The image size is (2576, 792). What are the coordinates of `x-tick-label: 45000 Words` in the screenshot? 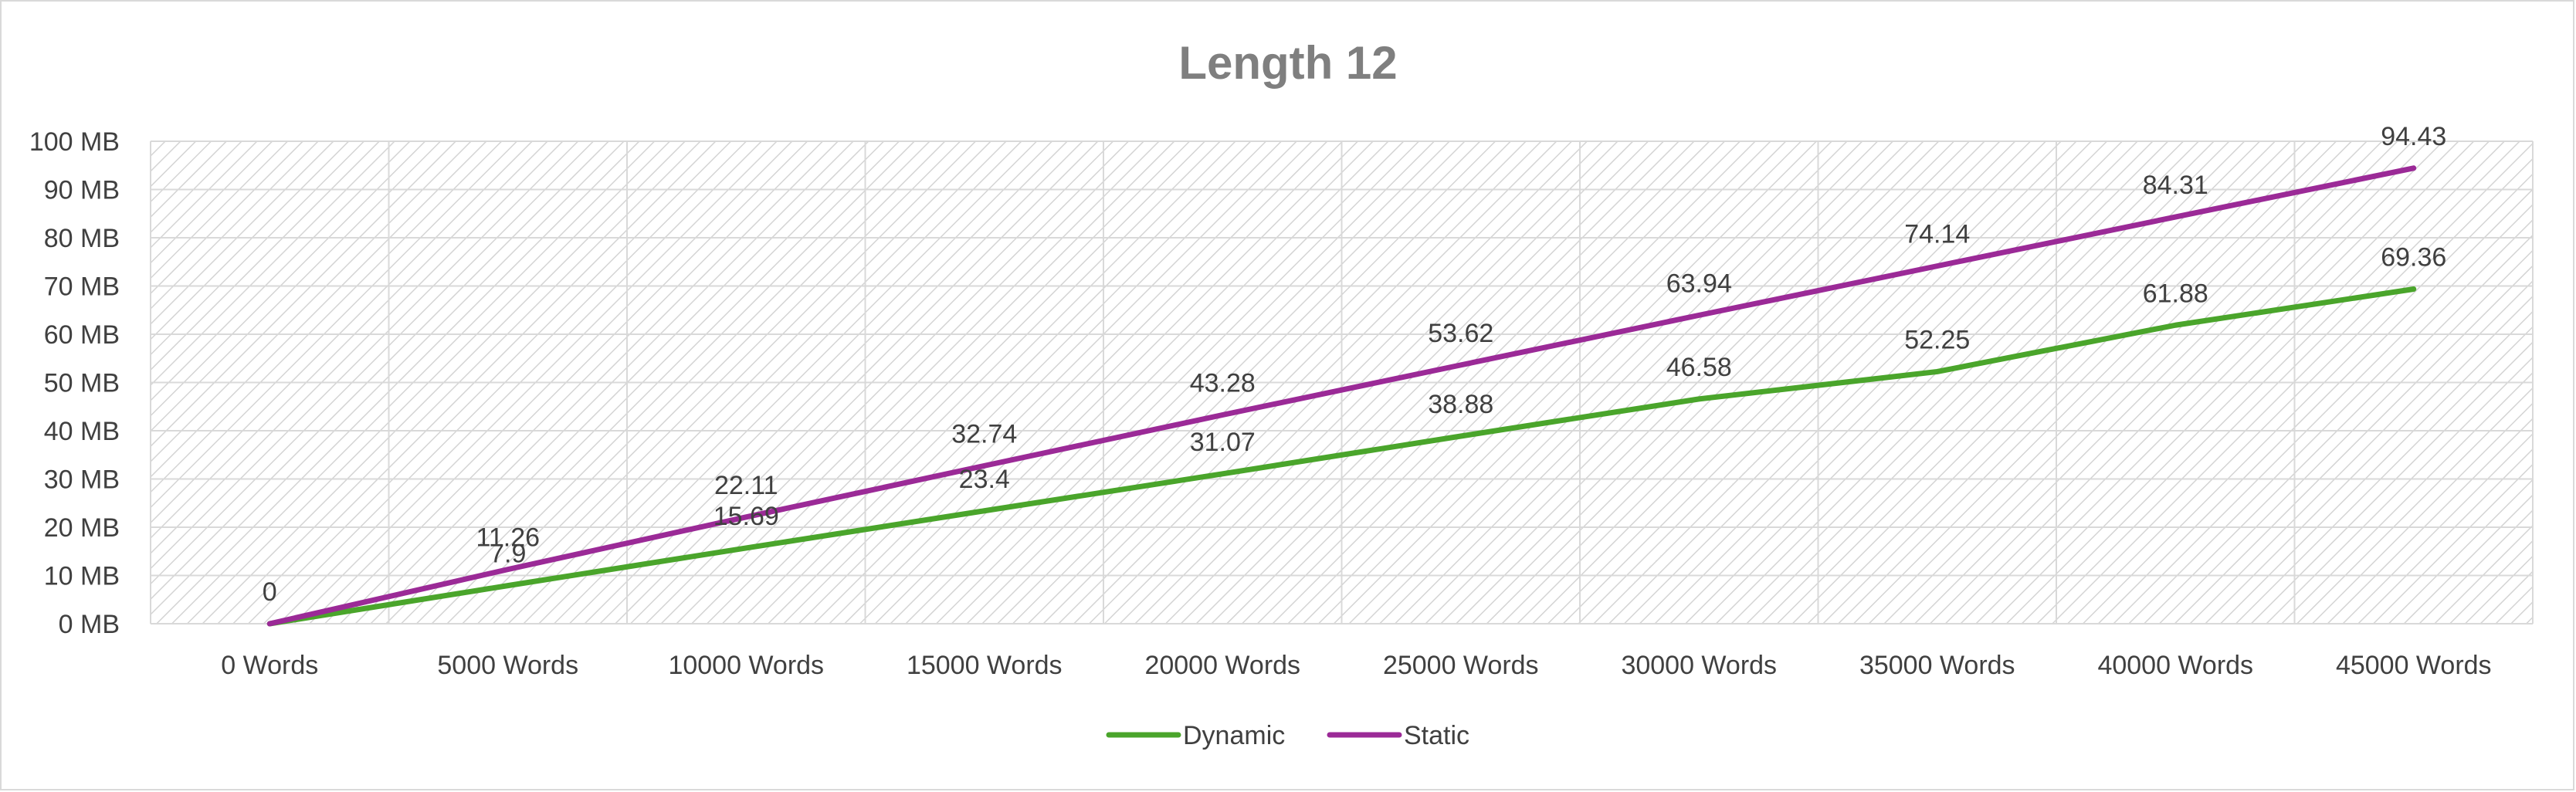 It's located at (2414, 665).